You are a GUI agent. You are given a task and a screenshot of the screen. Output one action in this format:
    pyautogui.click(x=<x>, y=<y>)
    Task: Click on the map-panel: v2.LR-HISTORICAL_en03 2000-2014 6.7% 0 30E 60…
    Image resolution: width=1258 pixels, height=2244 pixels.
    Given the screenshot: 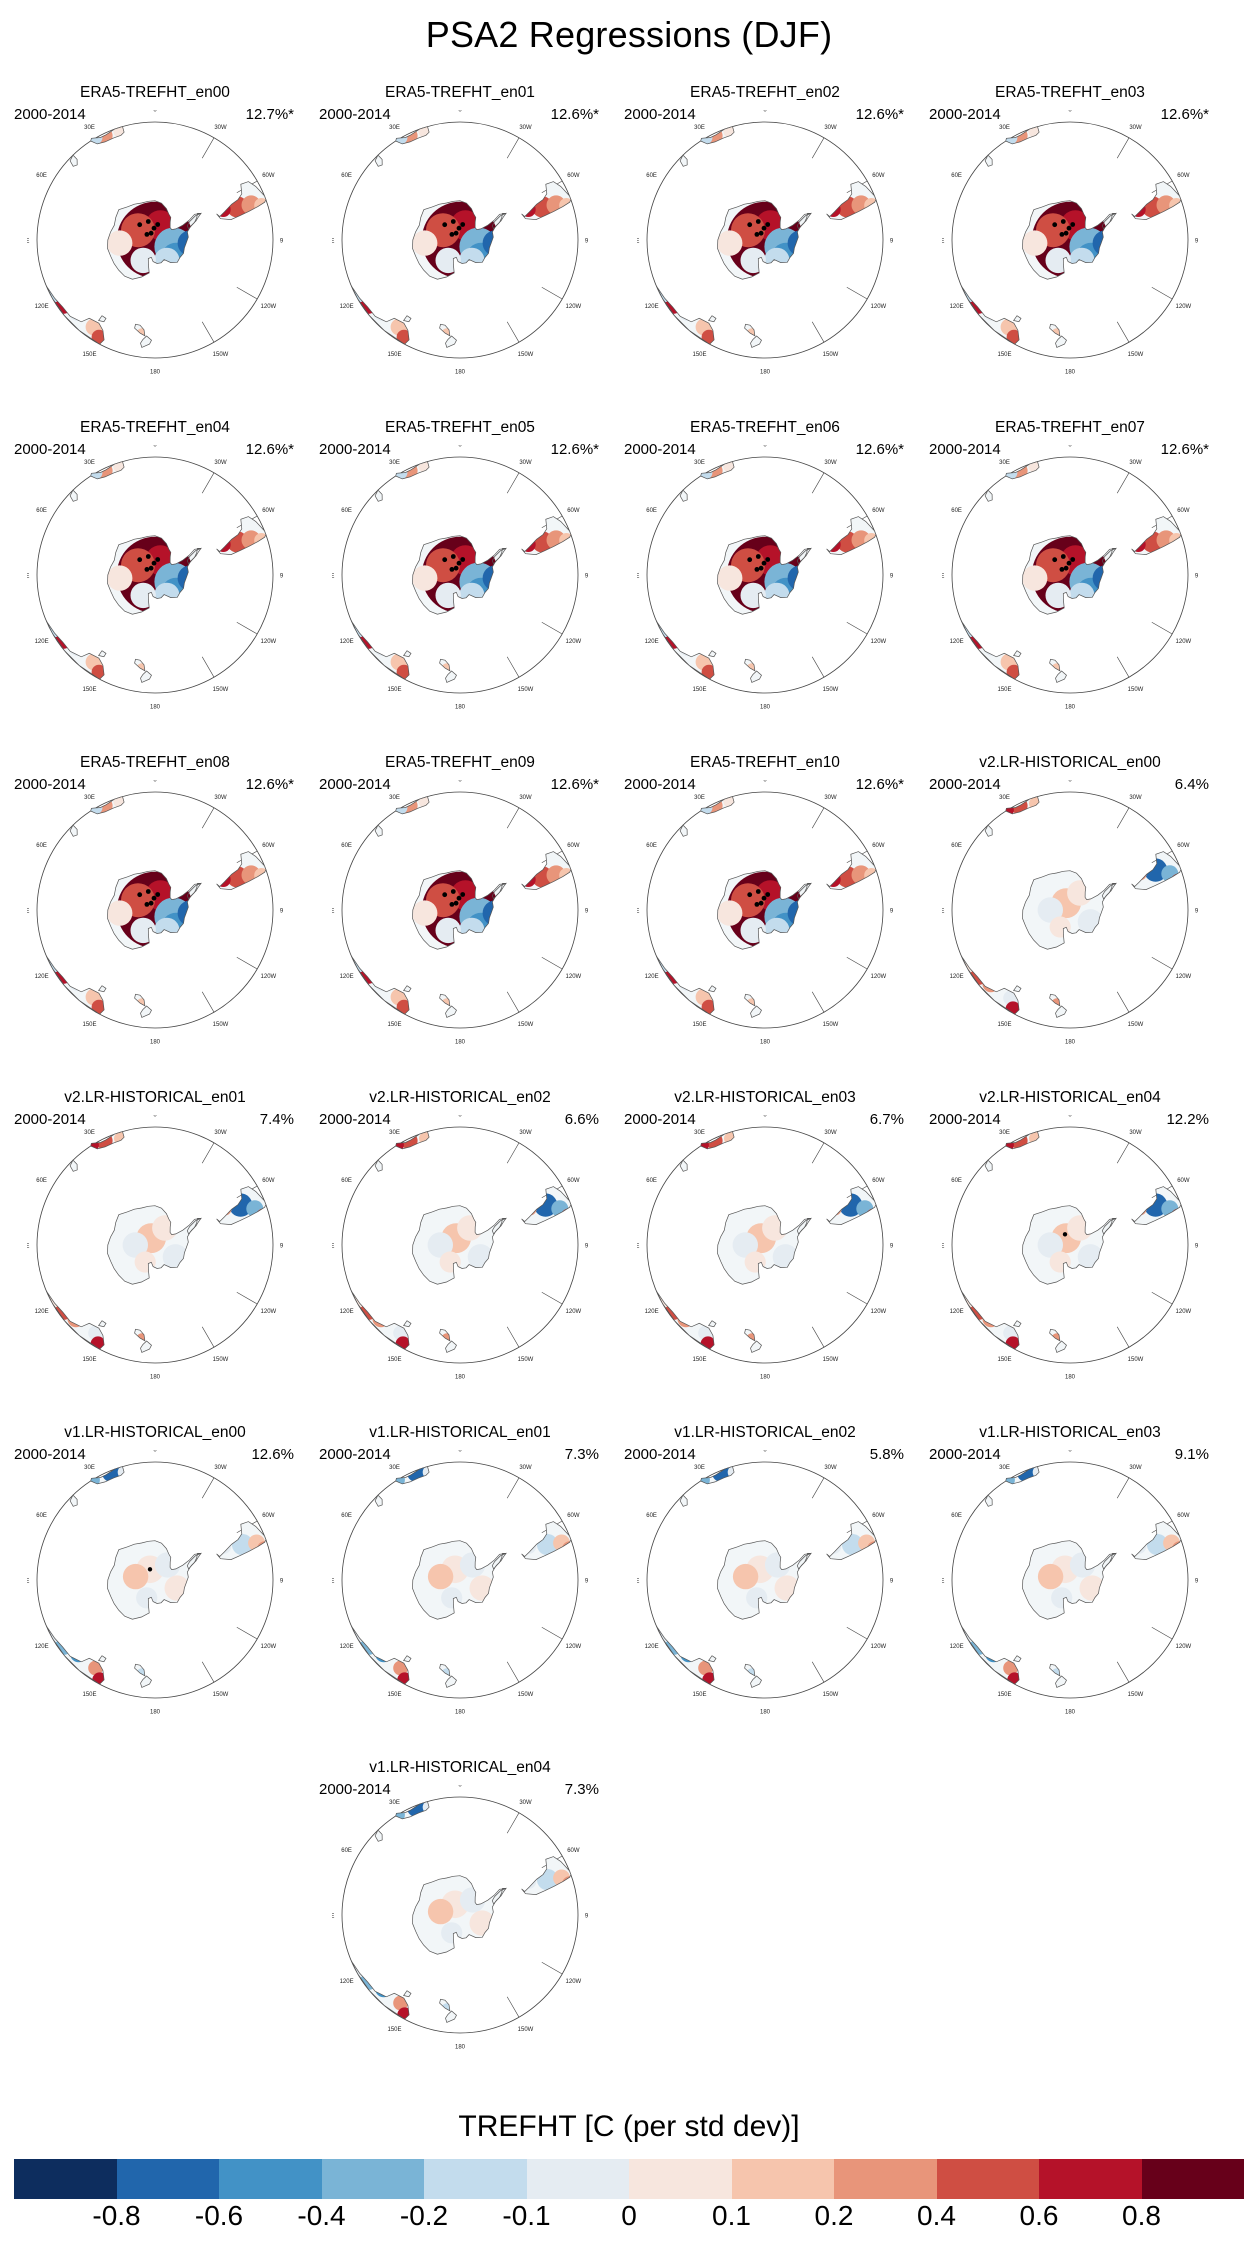 What is the action you would take?
    pyautogui.click(x=765, y=1249)
    